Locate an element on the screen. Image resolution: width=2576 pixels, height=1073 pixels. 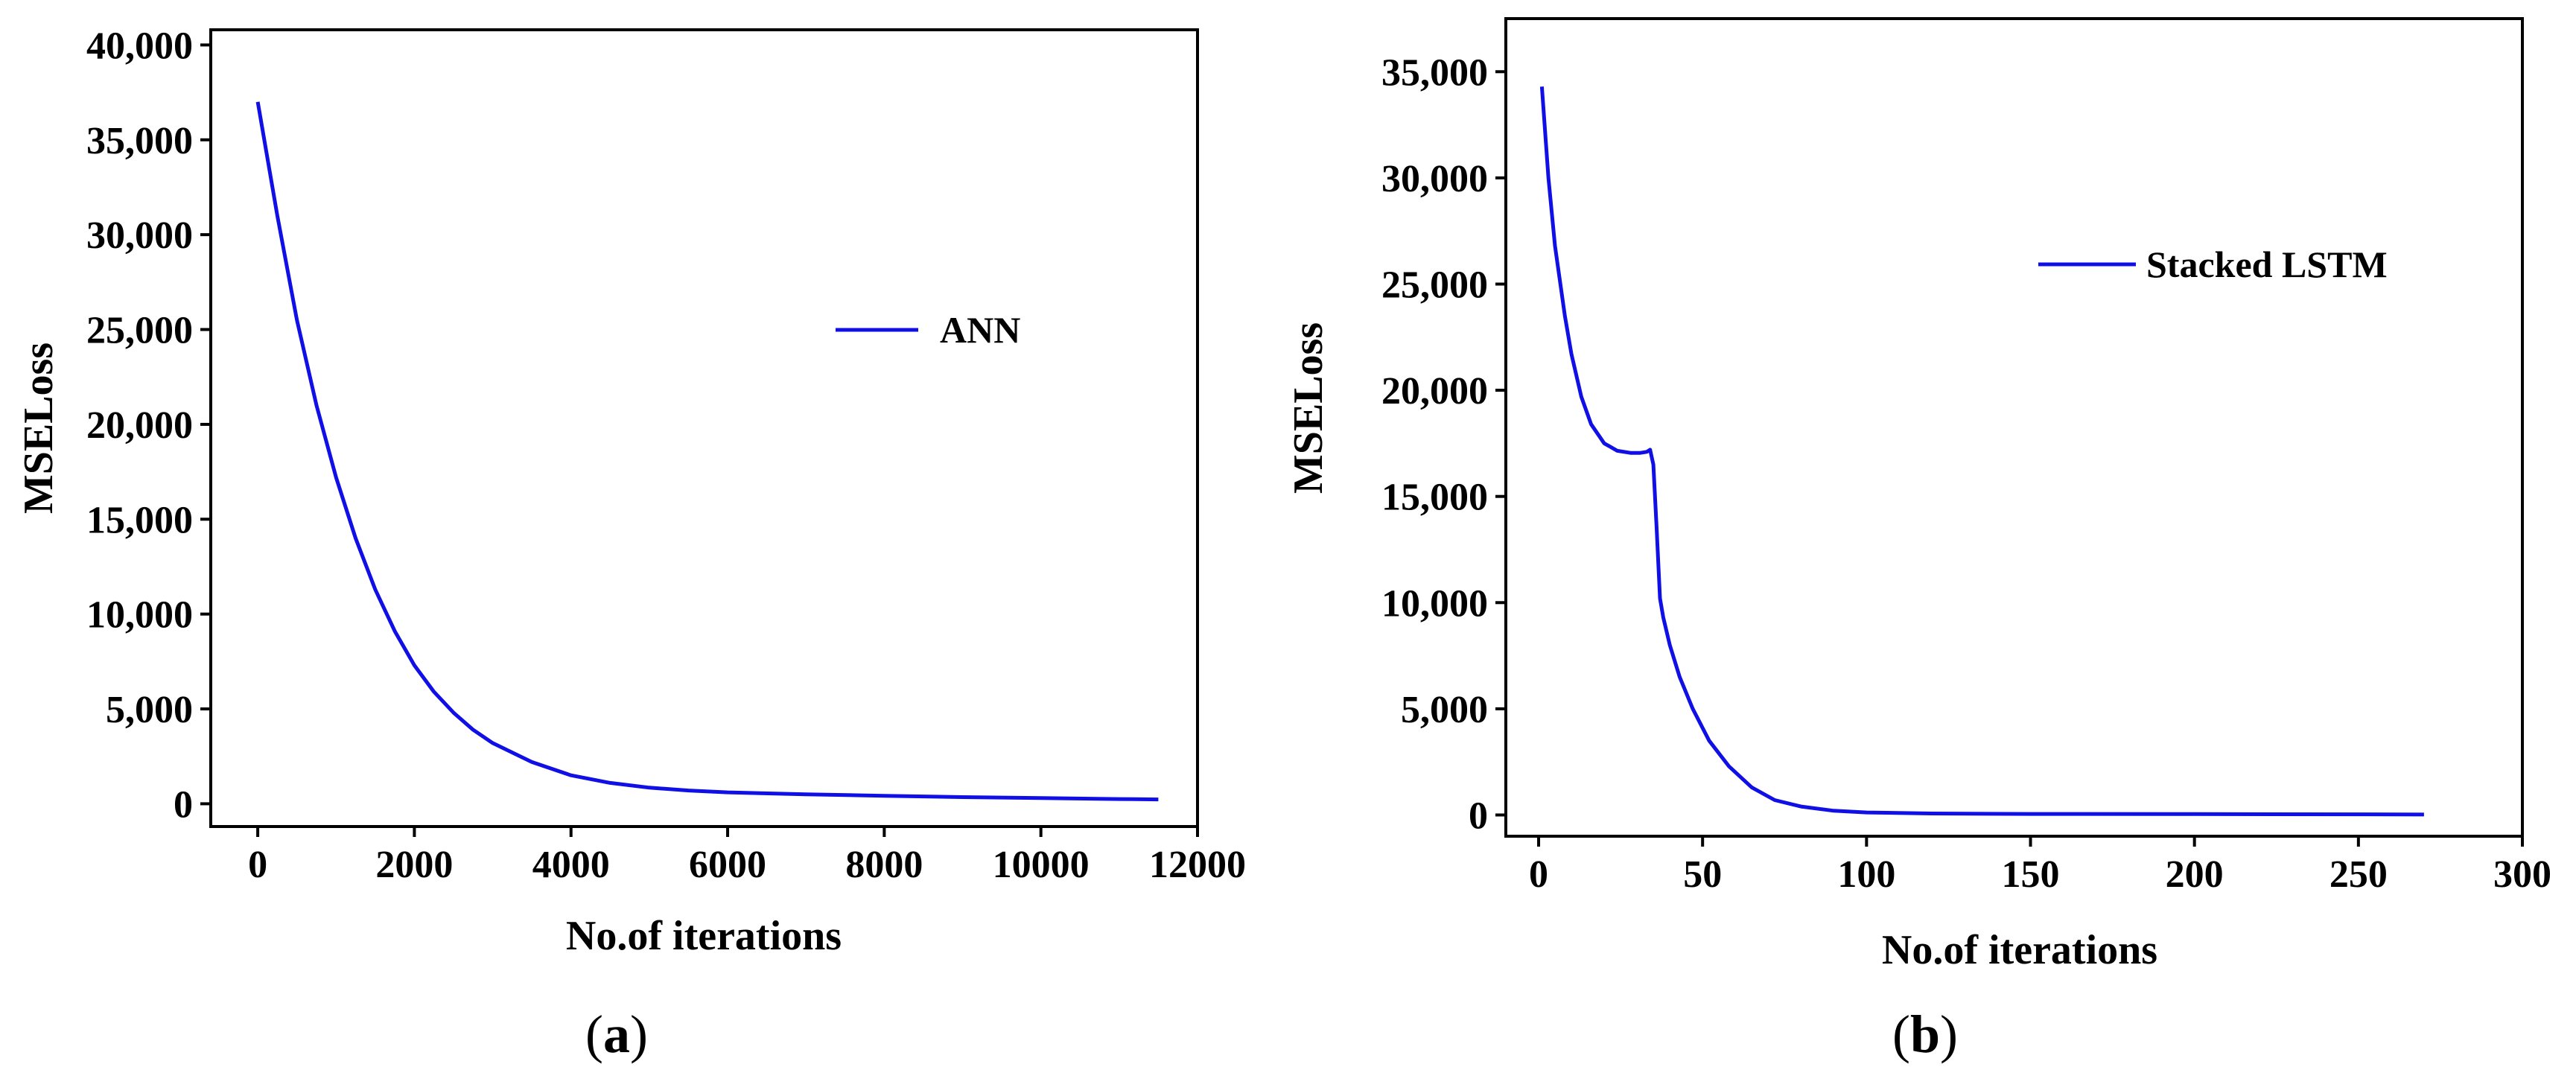
x-tick-label: 4000 is located at coordinates (571, 865).